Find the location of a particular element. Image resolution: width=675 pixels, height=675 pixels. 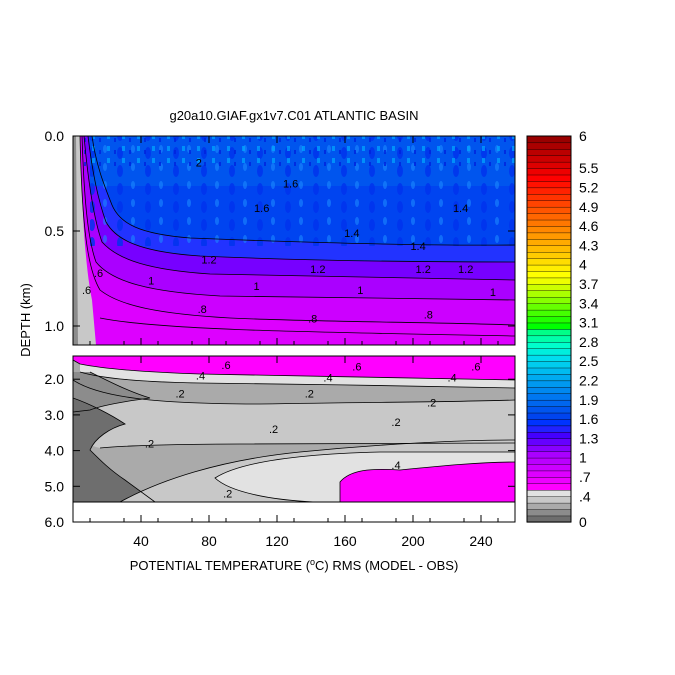

lower-fill-02a is located at coordinates (294, 414).